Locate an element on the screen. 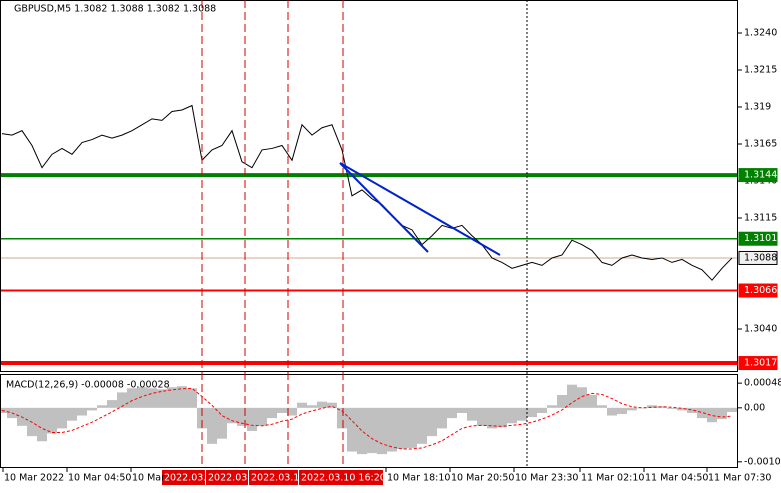 Image resolution: width=781 pixels, height=493 pixels. chart-title: GBPUSD,M5 1.3082 1.3088 1.3082 1.3088 is located at coordinates (115, 9).